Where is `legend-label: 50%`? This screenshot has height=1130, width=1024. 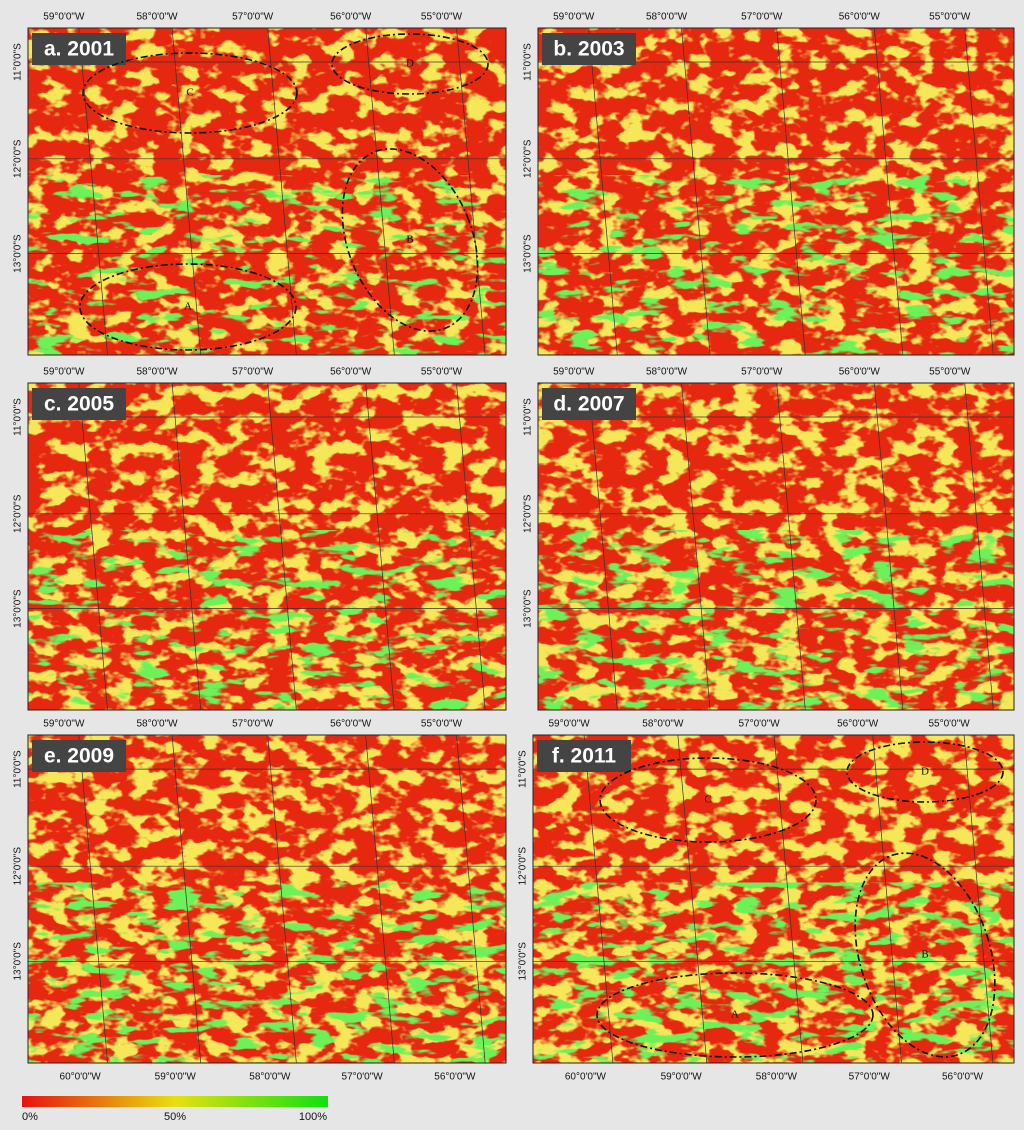
legend-label: 50% is located at coordinates (175, 1117).